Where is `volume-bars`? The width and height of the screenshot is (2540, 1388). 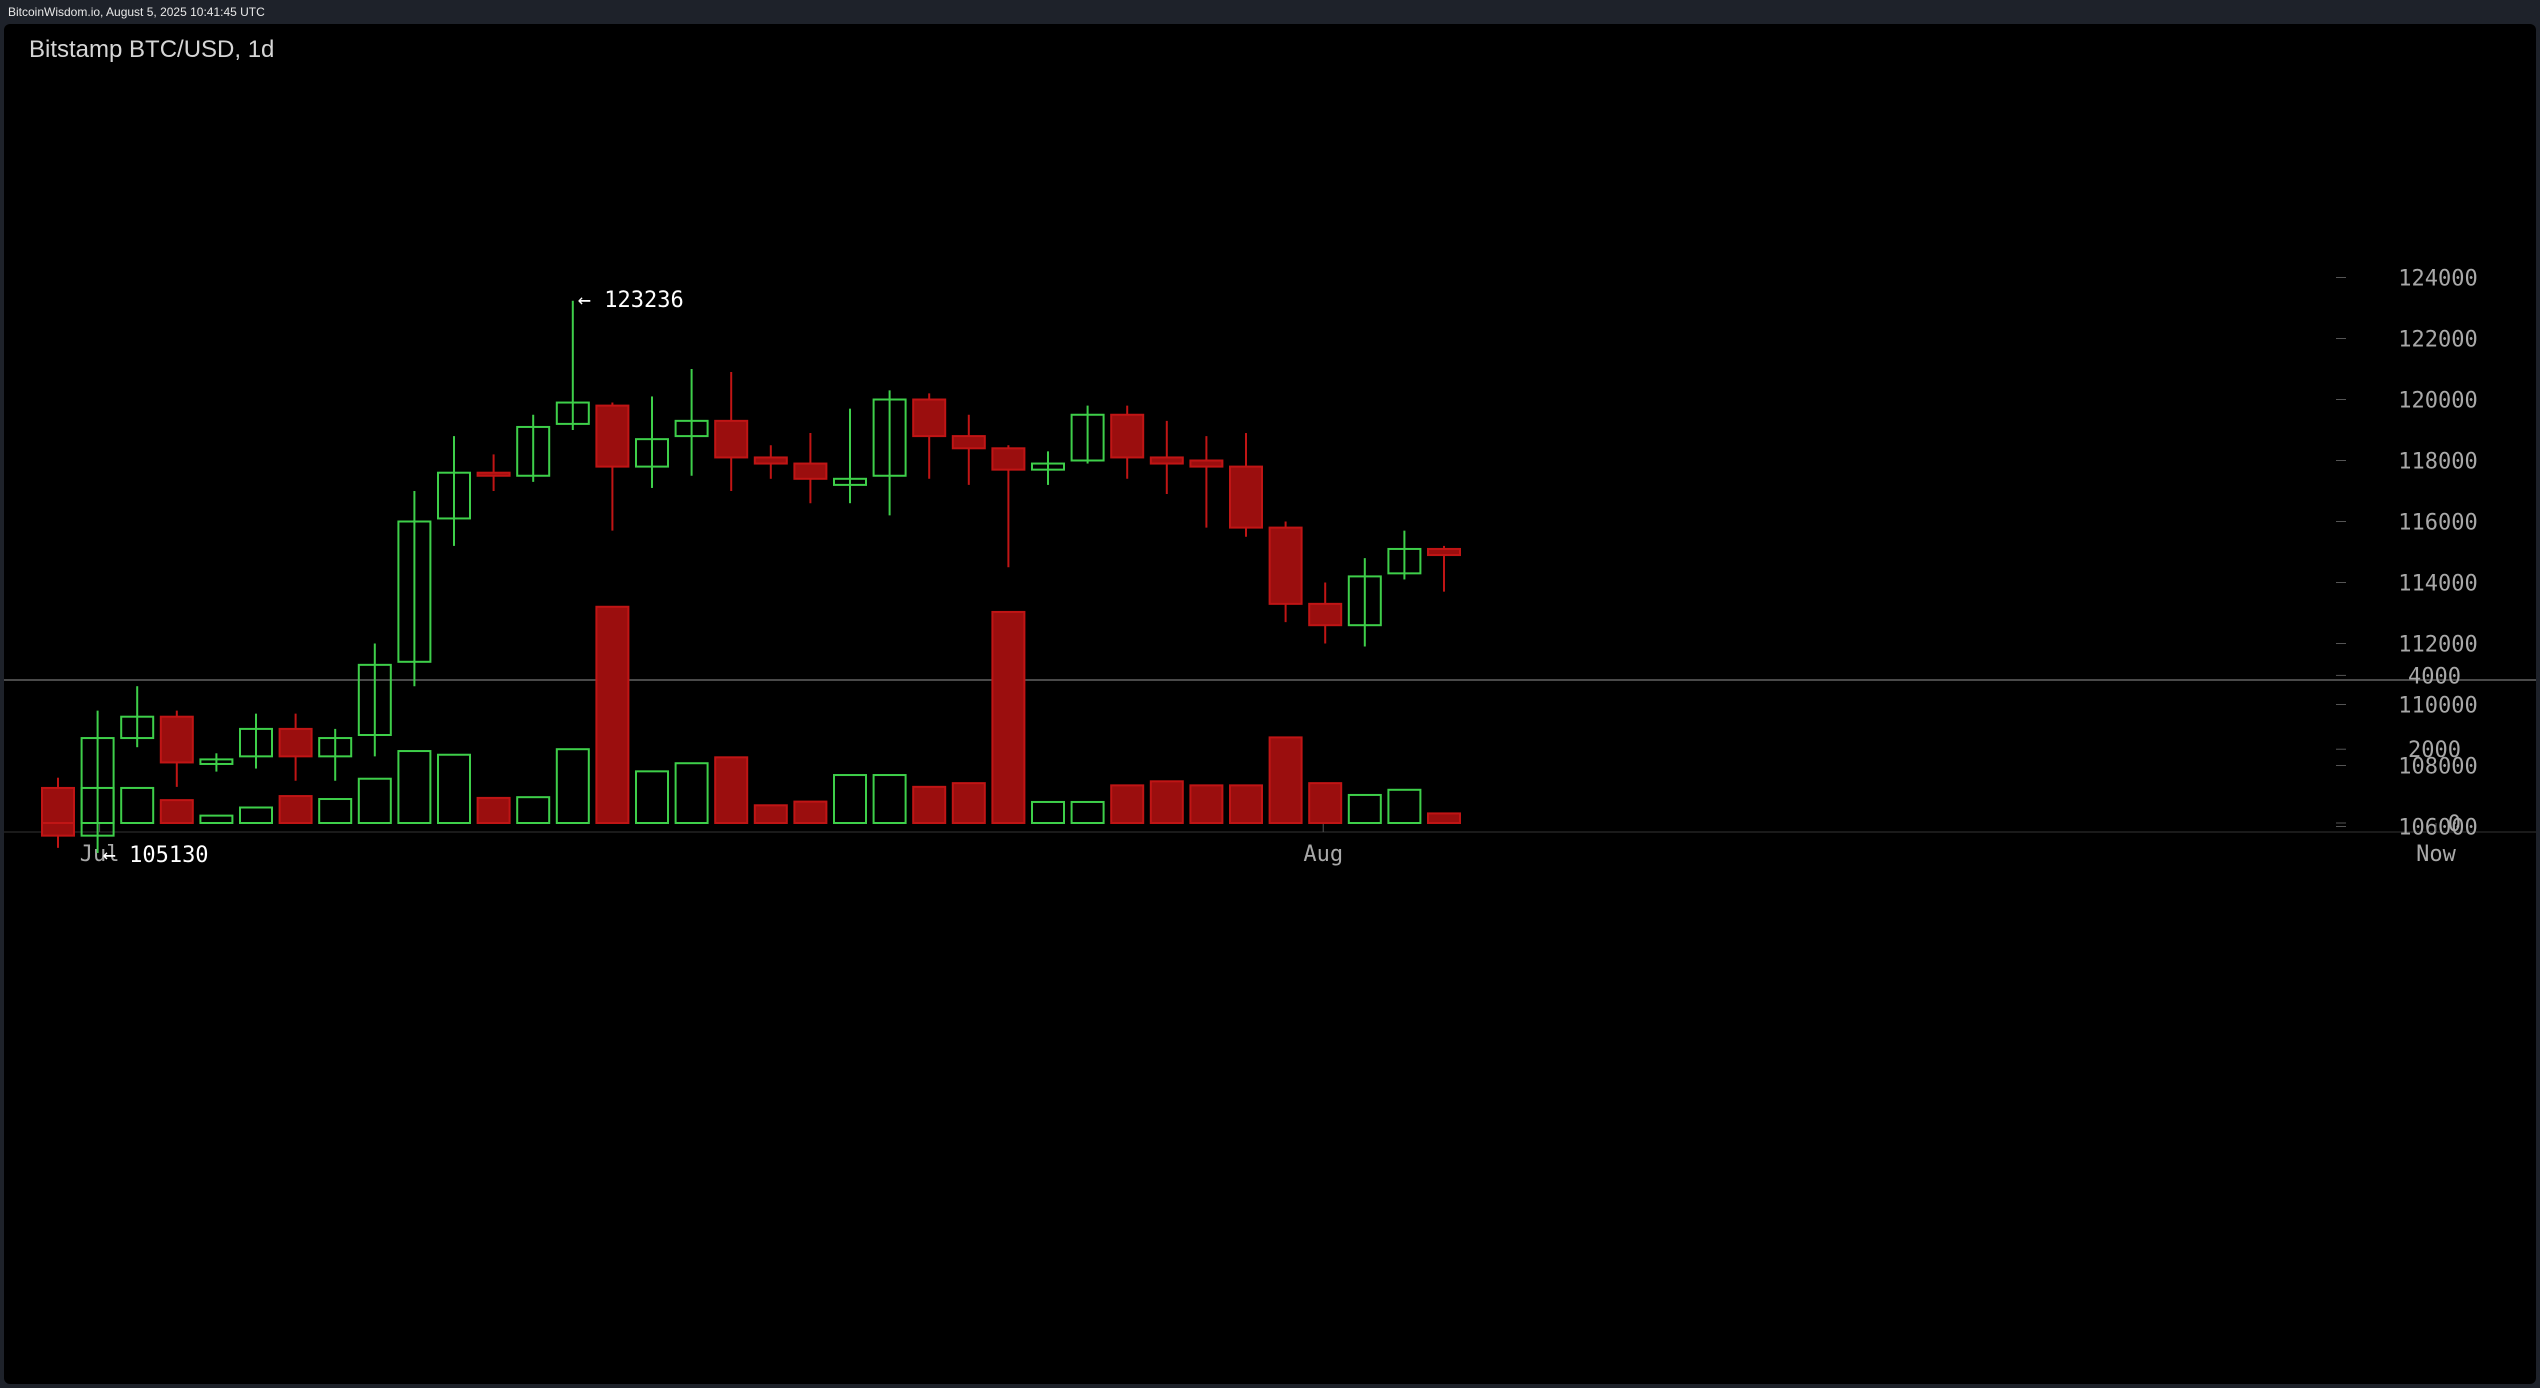
volume-bars is located at coordinates (751, 715).